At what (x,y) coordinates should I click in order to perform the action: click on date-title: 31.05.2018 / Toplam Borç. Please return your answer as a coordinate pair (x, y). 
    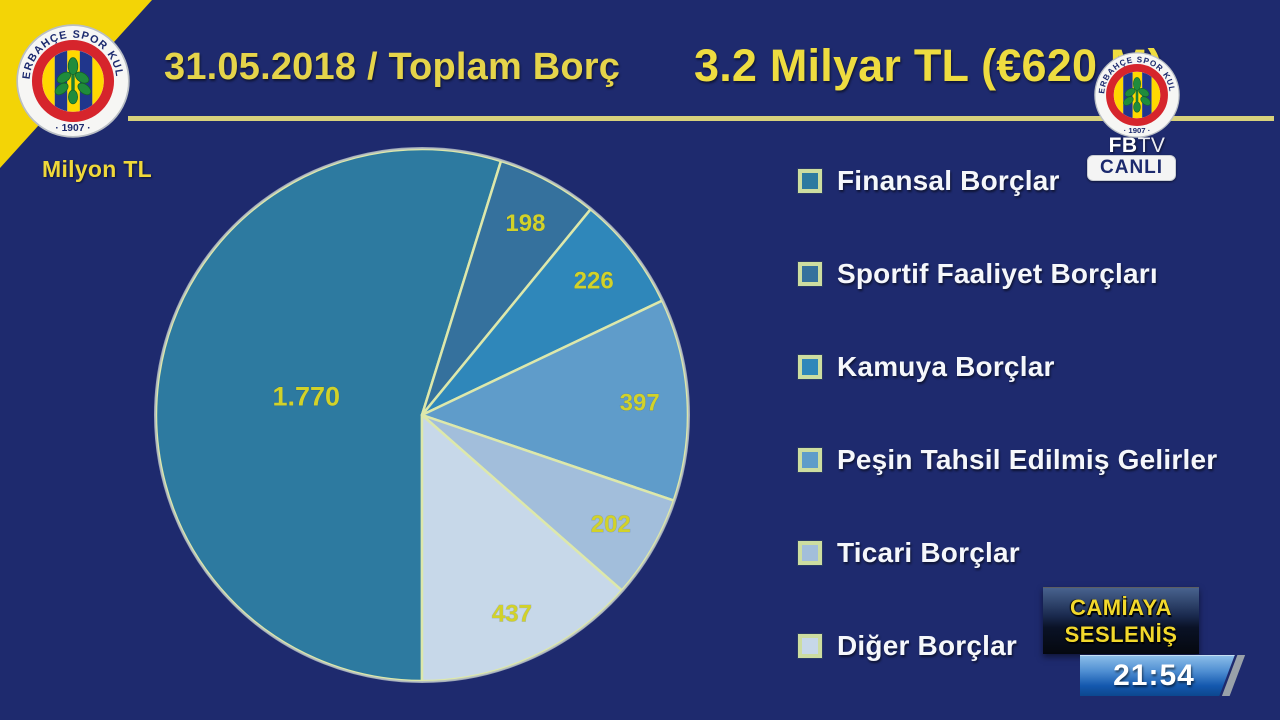
    Looking at the image, I should click on (392, 67).